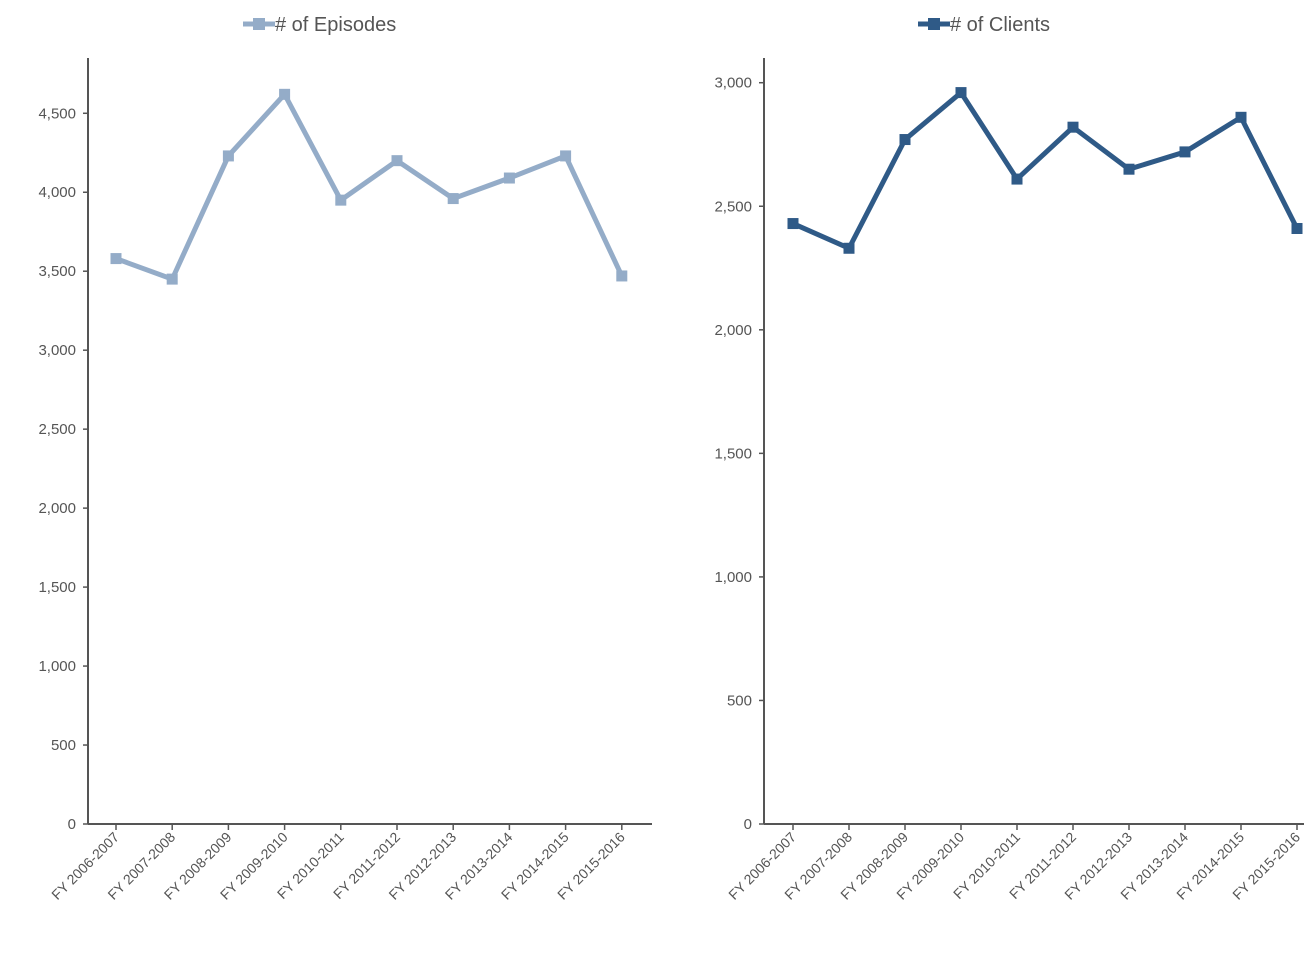 This screenshot has height=960, width=1304. I want to click on clients-series-line, so click(1045, 170).